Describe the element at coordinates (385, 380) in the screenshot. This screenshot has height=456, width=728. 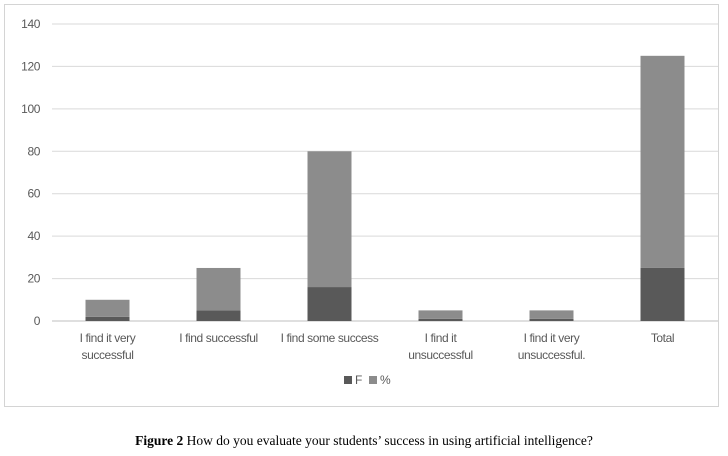
I see `legend-label: %` at that location.